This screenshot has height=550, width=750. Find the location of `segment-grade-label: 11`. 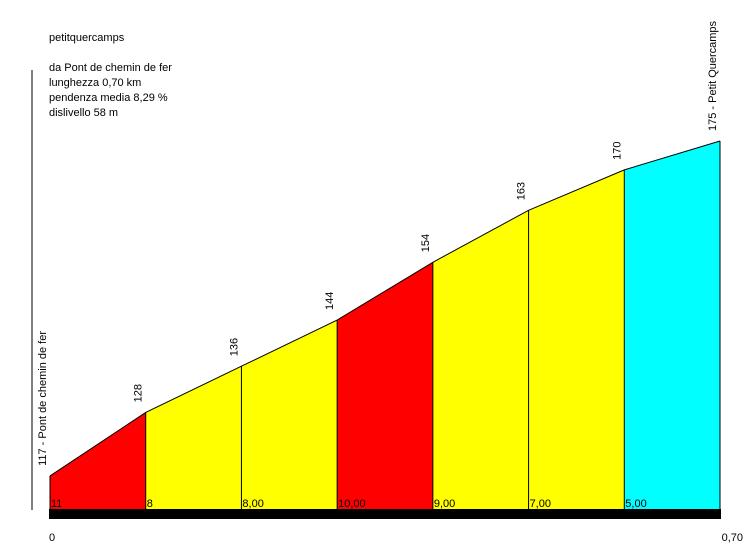

segment-grade-label: 11 is located at coordinates (56, 504).